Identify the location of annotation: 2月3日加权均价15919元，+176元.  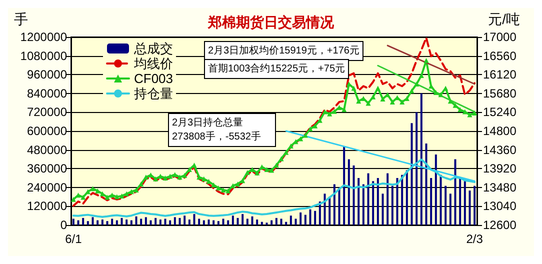
(284, 50).